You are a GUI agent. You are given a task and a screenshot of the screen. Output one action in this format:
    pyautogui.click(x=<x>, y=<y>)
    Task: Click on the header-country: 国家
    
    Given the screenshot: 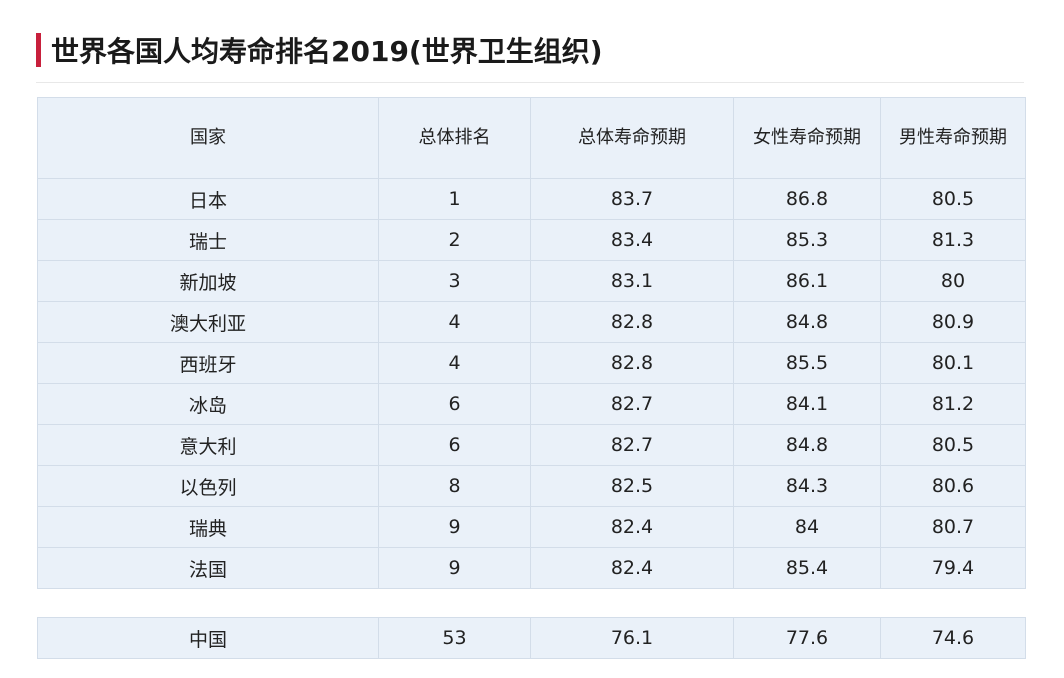 What is the action you would take?
    pyautogui.click(x=208, y=138)
    